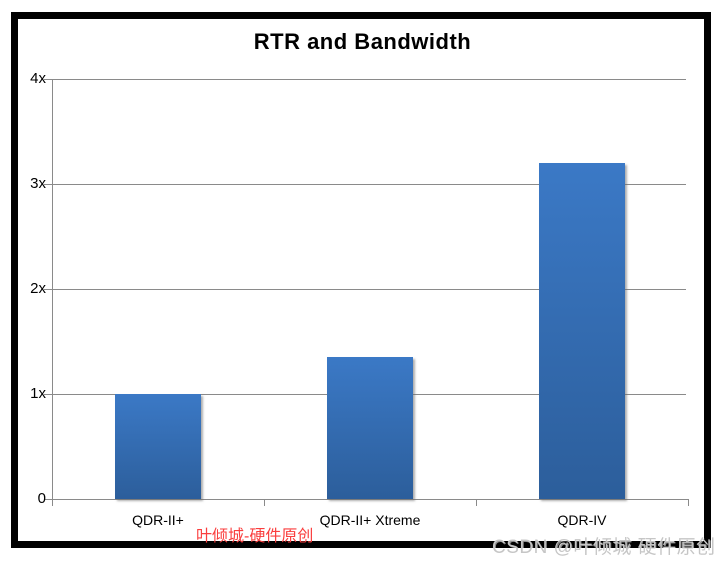 The height and width of the screenshot is (563, 725). I want to click on chart-title: RTR and Bandwidth, so click(362, 41).